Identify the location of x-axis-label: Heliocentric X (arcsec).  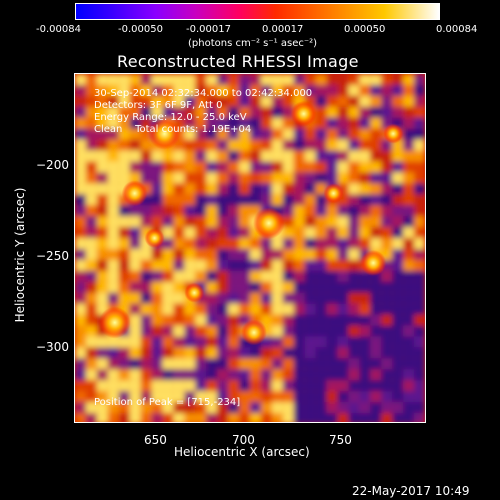
(242, 452).